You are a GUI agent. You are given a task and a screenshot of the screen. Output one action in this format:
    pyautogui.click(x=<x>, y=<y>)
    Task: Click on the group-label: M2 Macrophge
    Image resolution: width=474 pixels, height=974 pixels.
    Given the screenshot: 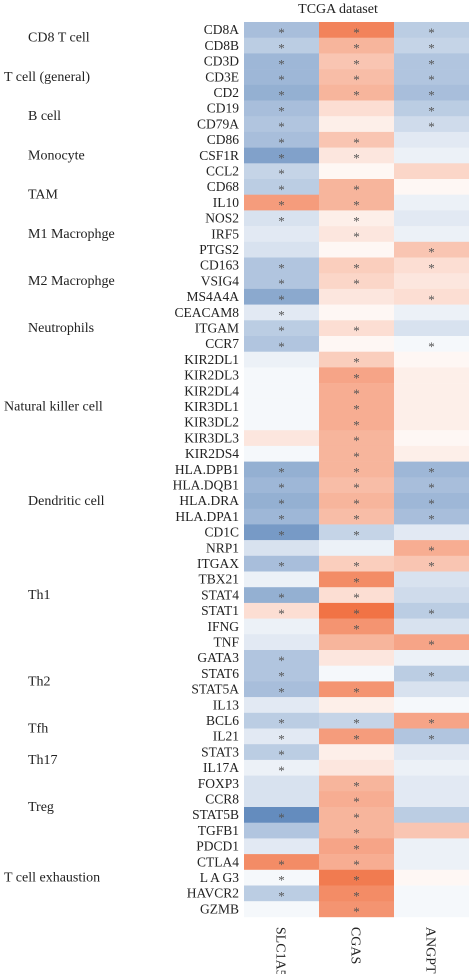 What is the action you would take?
    pyautogui.click(x=71, y=281)
    